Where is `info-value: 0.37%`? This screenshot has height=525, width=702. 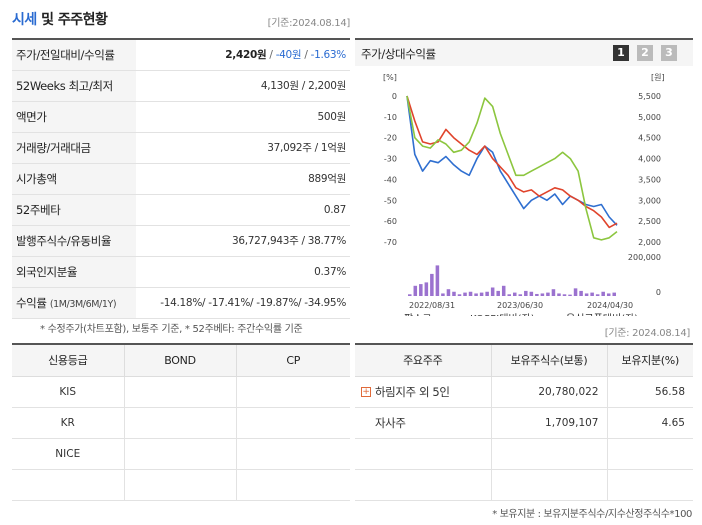 info-value: 0.37% is located at coordinates (330, 272).